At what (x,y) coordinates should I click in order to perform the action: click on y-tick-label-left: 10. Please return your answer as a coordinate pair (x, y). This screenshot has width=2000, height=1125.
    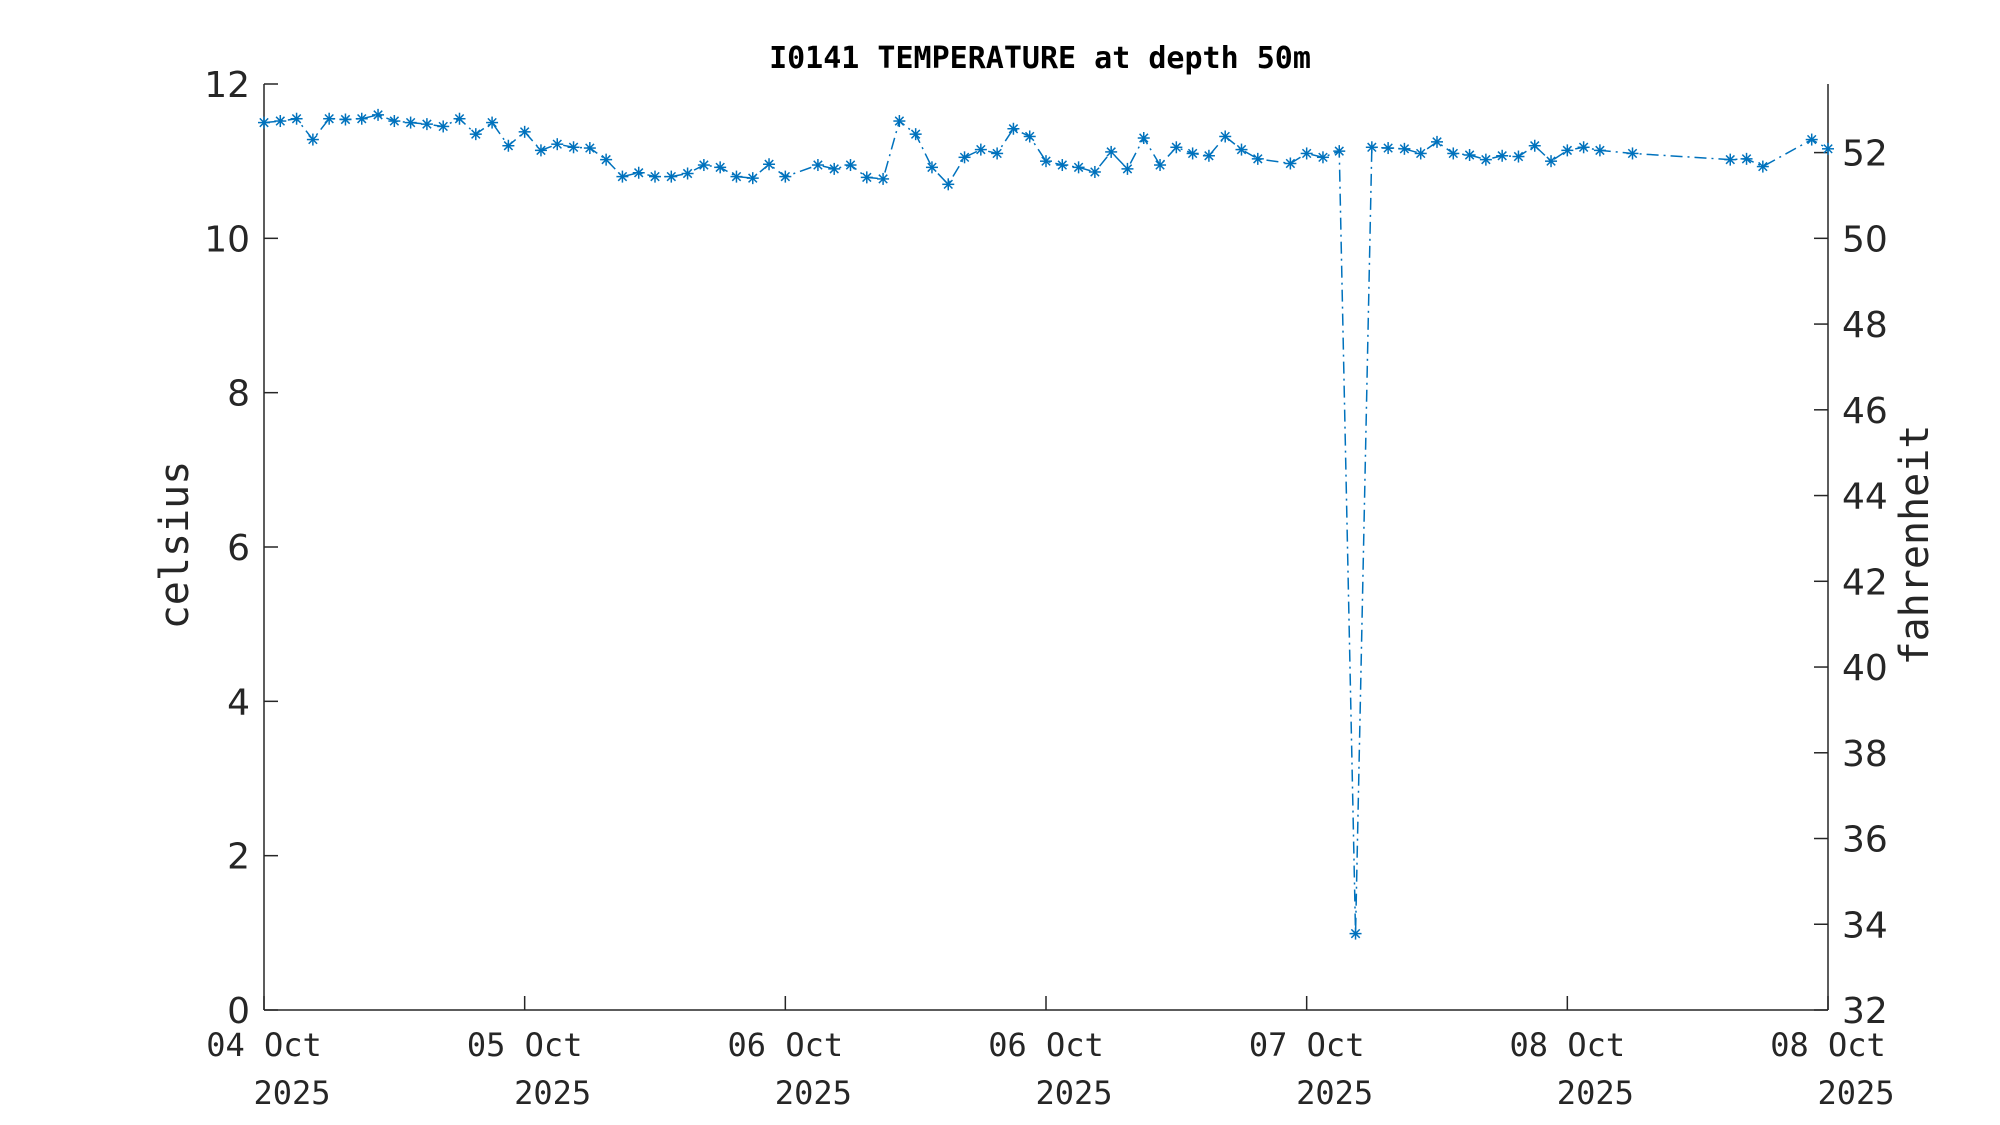
    Looking at the image, I should click on (227, 239).